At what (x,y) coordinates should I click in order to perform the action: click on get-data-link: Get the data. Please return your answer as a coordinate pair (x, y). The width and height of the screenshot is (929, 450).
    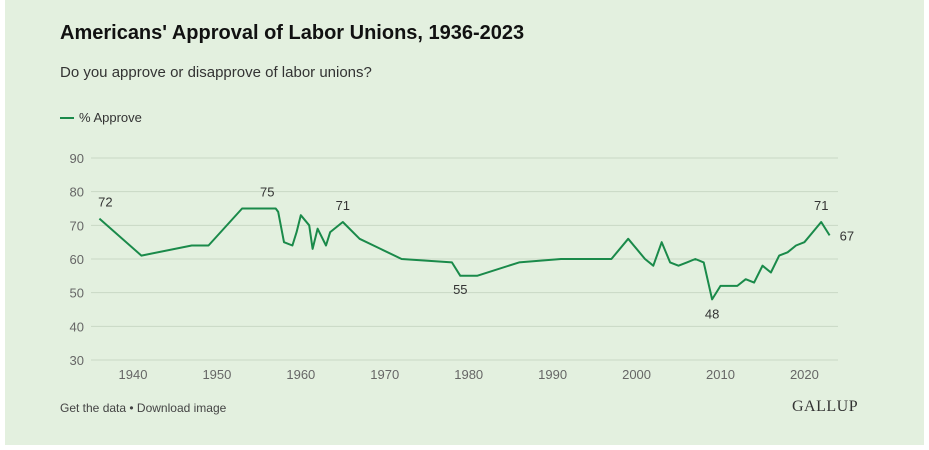
    Looking at the image, I should click on (93, 408).